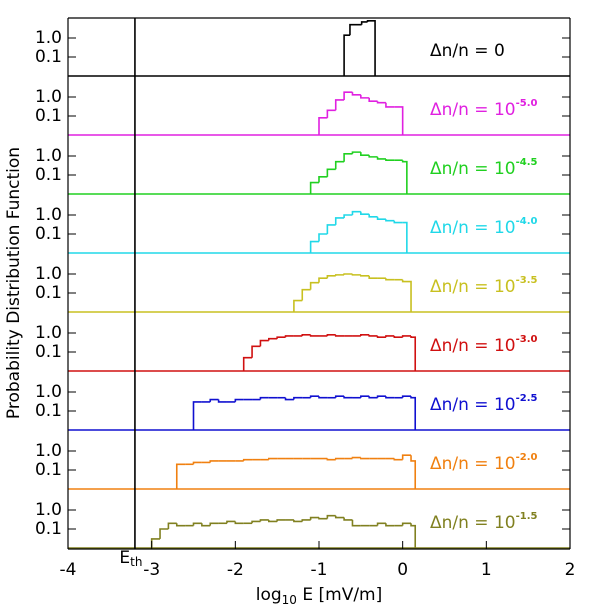  Describe the element at coordinates (570, 570) in the screenshot. I see `x-tick-label: 2` at that location.